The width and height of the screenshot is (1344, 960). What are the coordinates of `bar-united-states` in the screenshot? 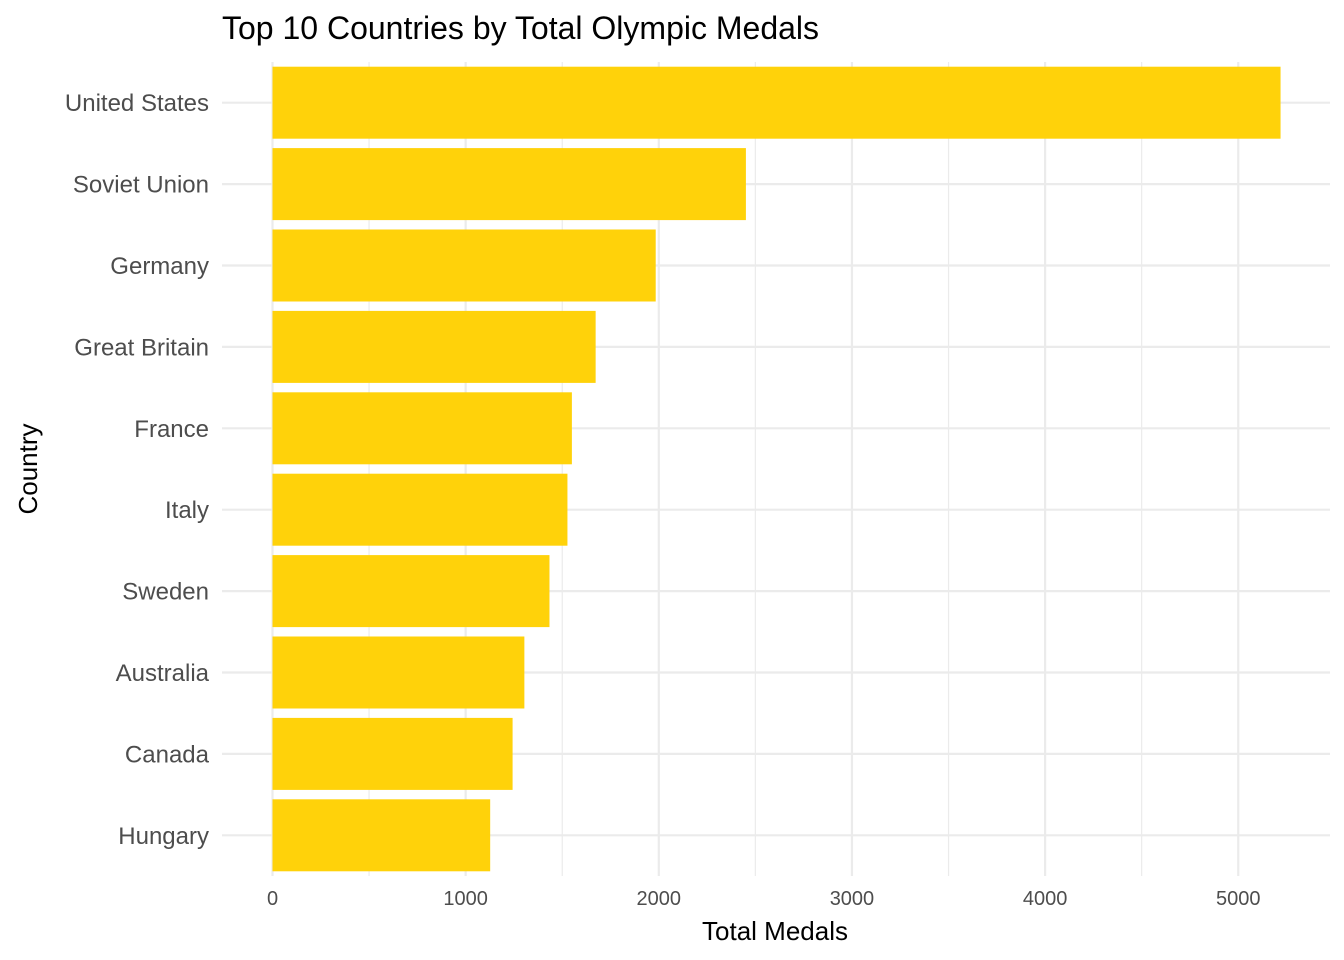 It's located at (776, 102).